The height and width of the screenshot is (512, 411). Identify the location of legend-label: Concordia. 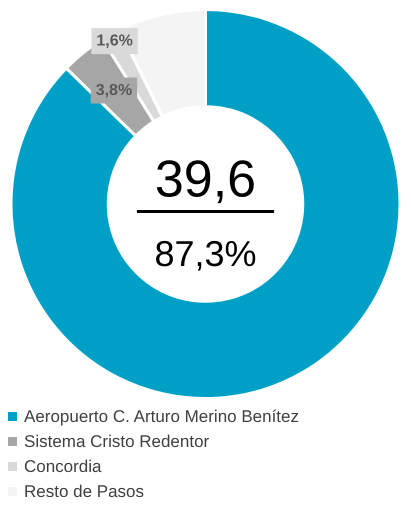
(63, 467).